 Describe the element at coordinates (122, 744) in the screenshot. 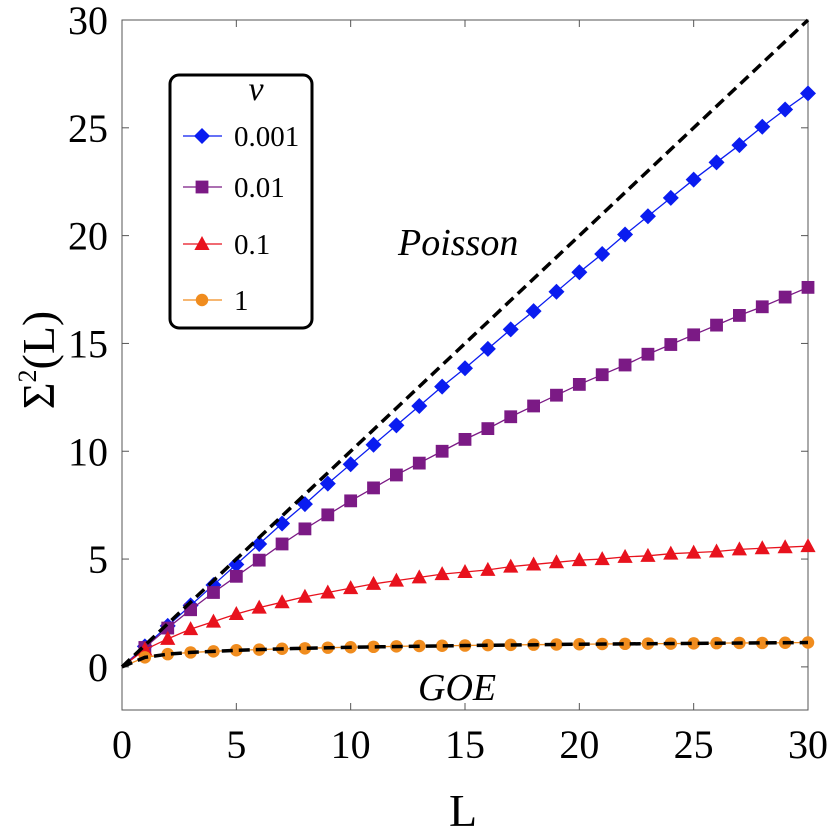

I see `x-tick-label: 0` at that location.